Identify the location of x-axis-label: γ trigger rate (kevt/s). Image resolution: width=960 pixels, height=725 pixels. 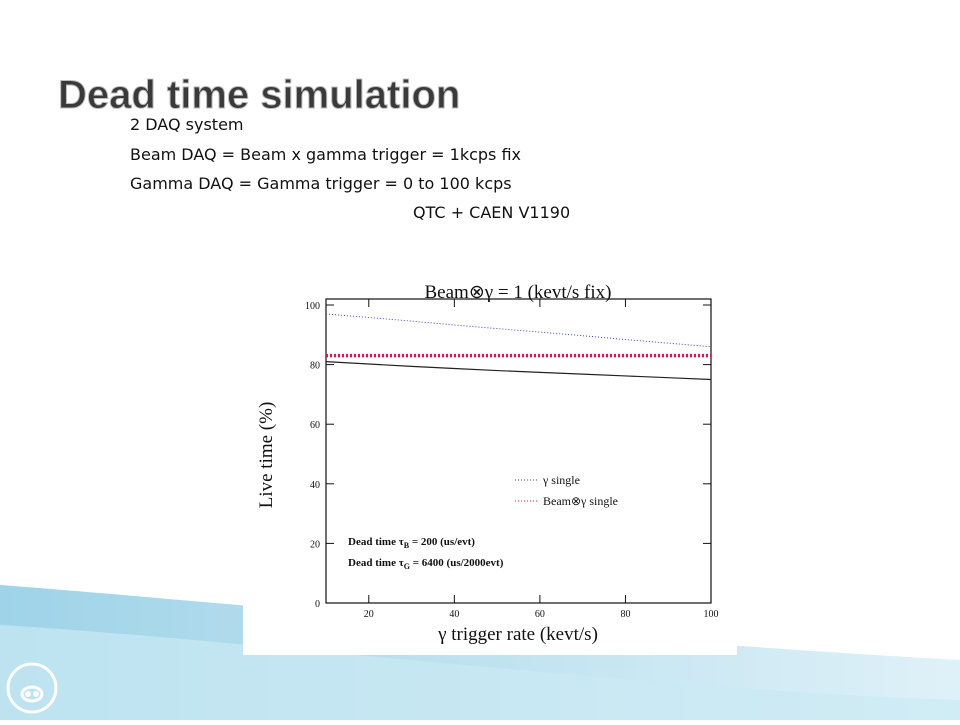
(517, 634).